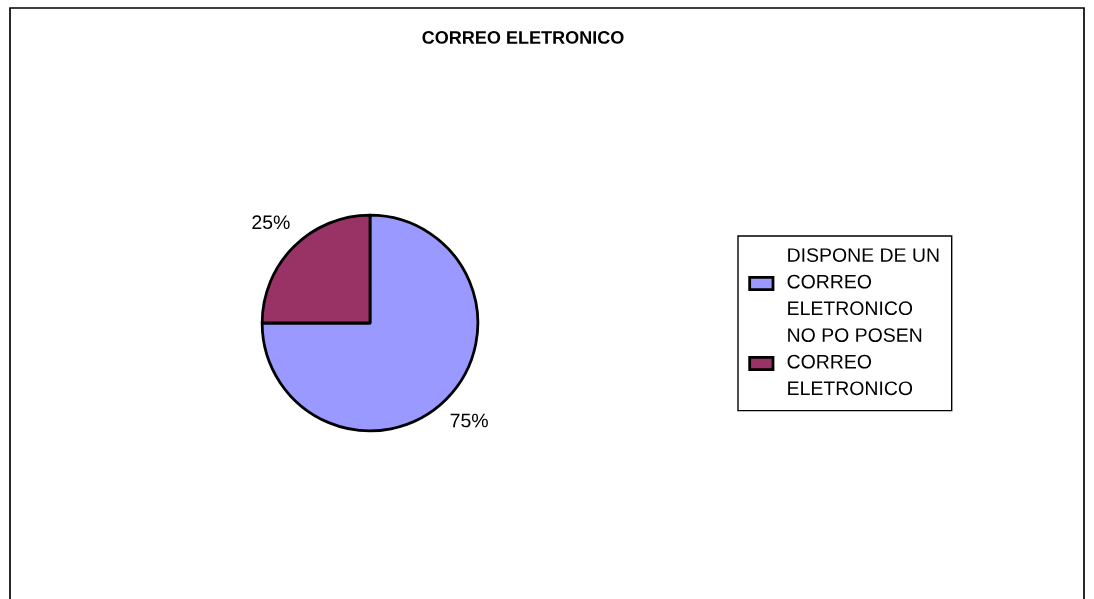  What do you see at coordinates (271, 222) in the screenshot?
I see `data-label: 25%` at bounding box center [271, 222].